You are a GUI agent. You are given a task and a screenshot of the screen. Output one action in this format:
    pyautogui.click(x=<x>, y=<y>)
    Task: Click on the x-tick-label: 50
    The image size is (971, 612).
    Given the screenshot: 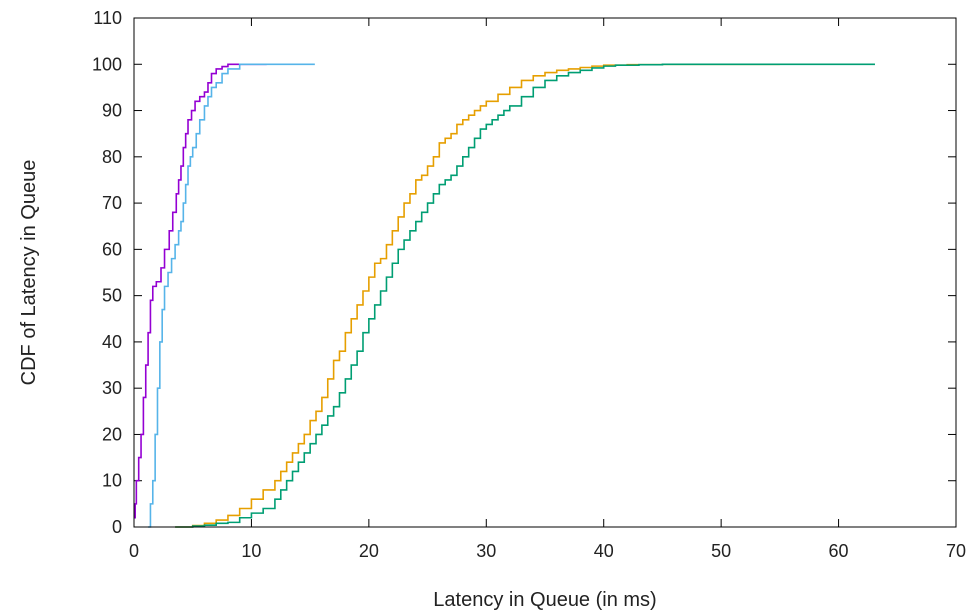 What is the action you would take?
    pyautogui.click(x=721, y=551)
    